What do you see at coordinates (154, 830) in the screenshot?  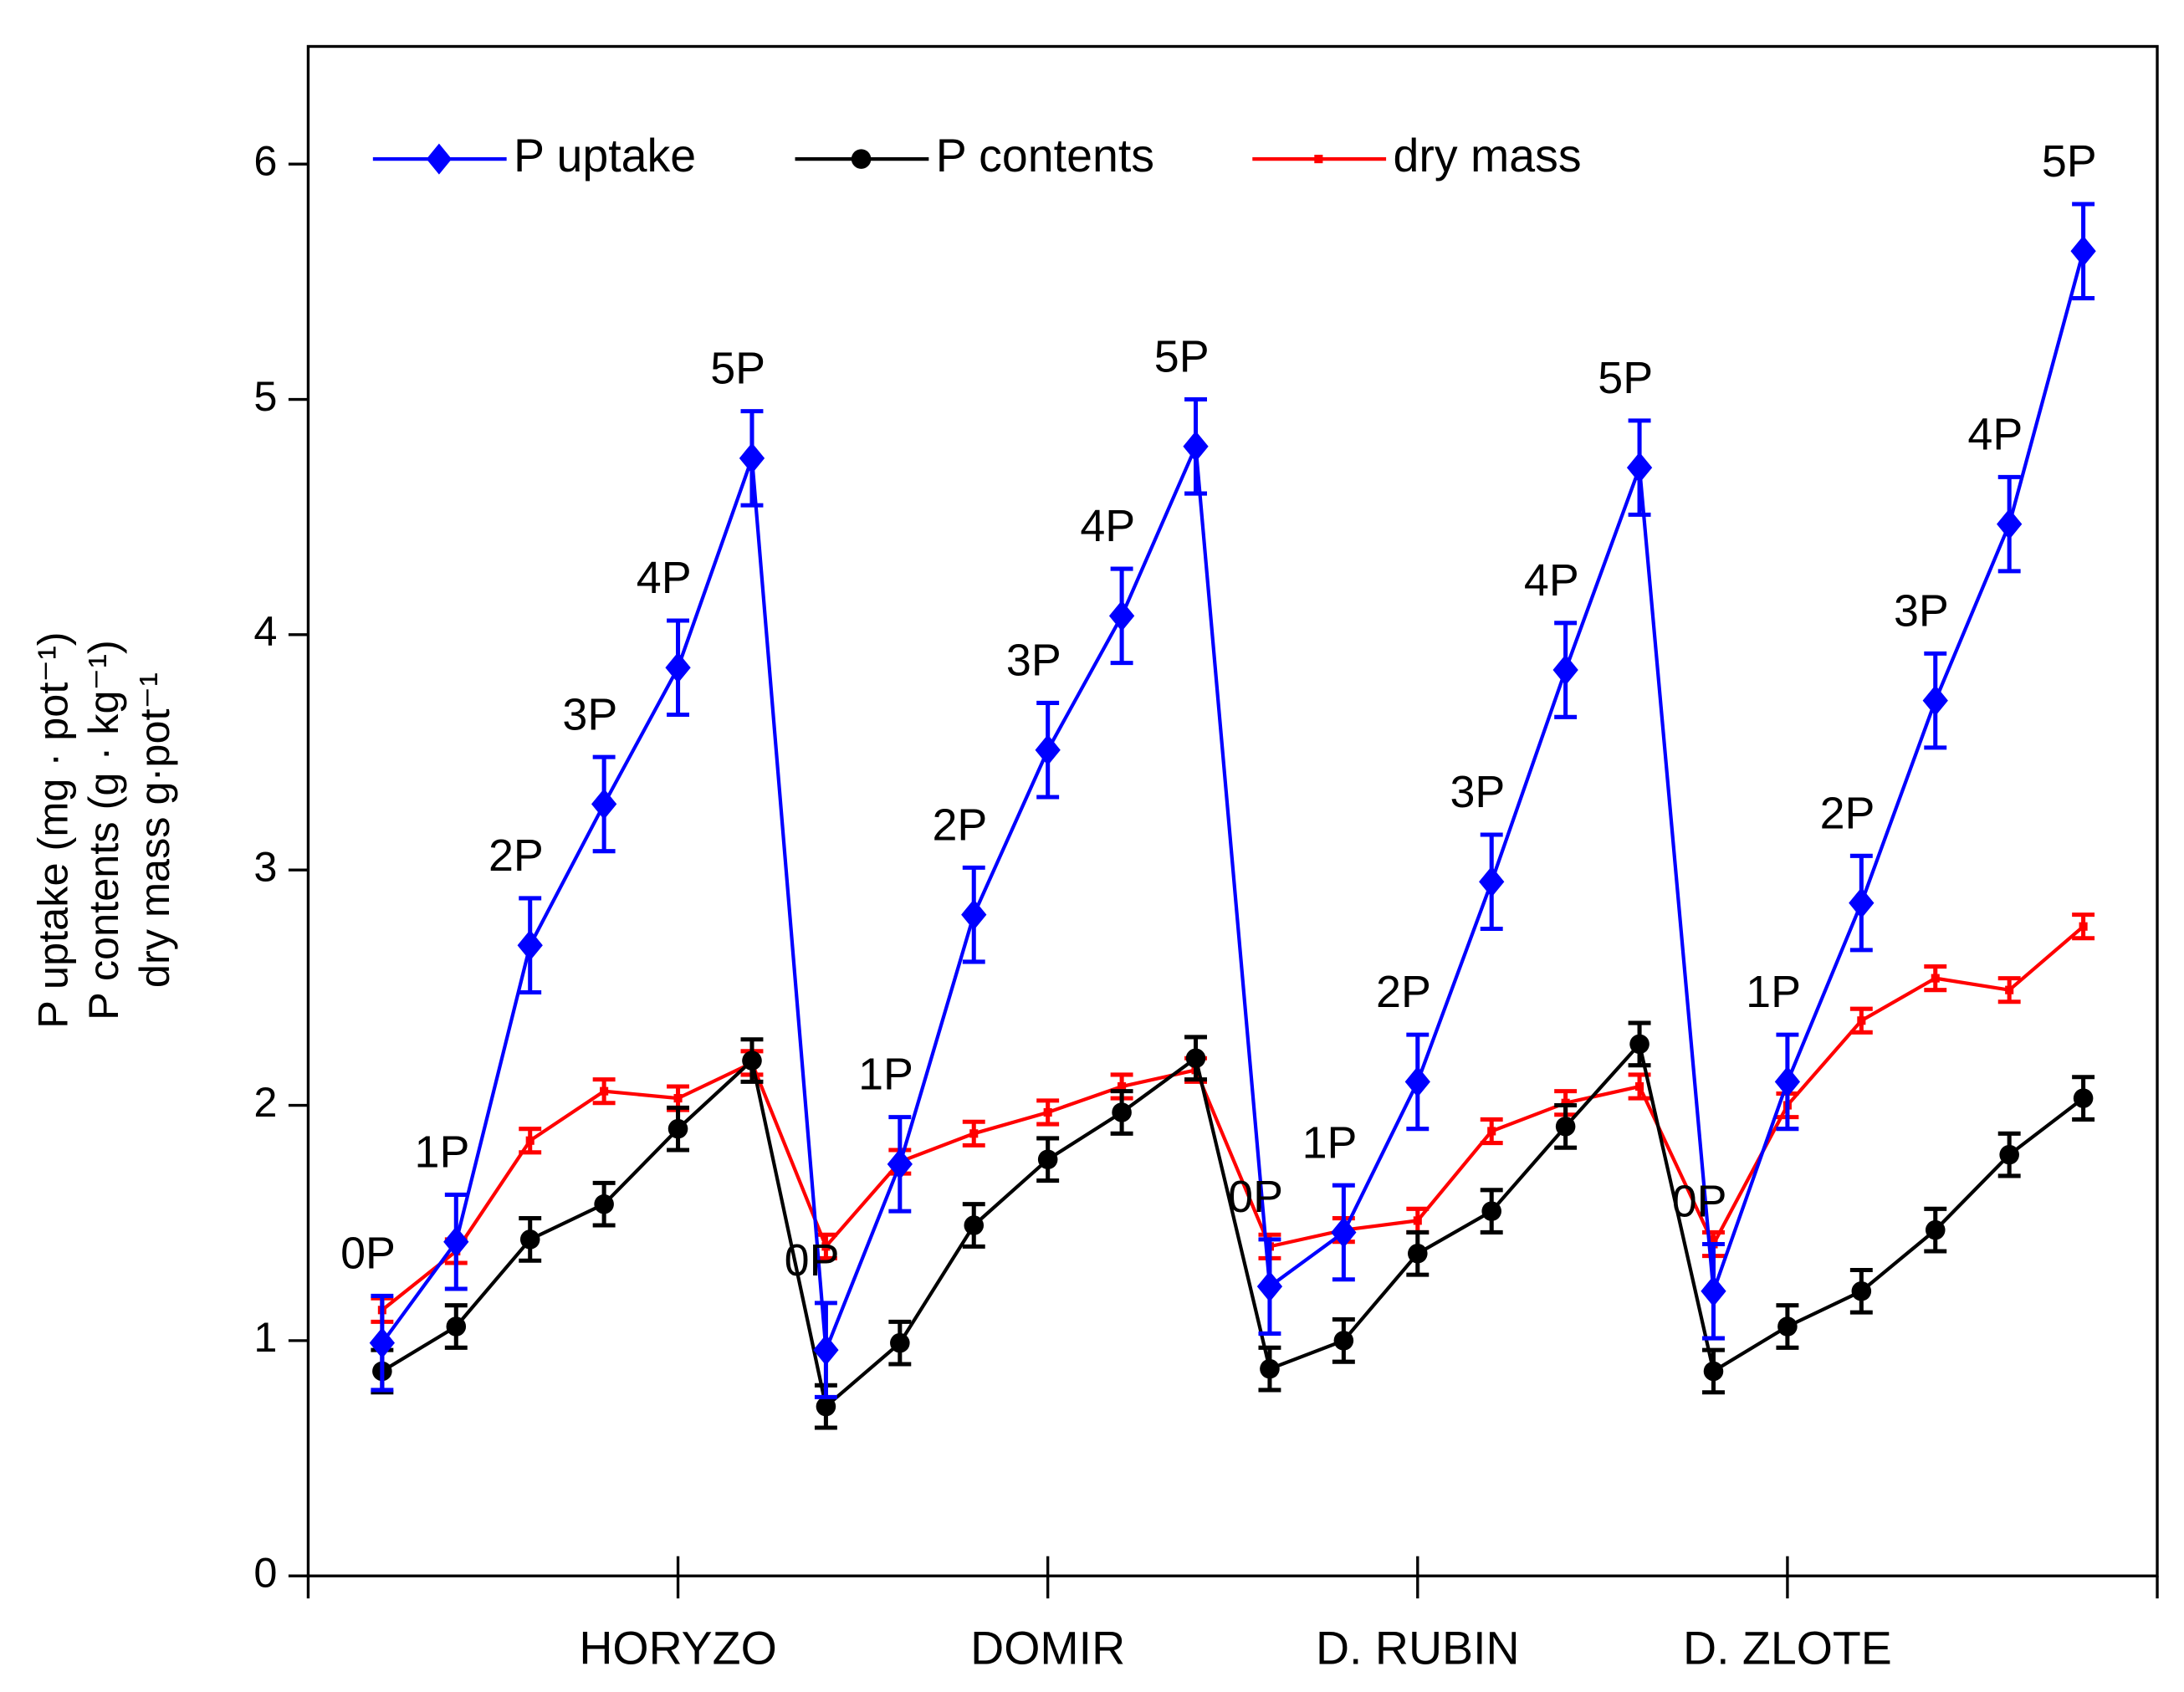 I see `y-axis-label: dry mass g·pot⁻¹` at bounding box center [154, 830].